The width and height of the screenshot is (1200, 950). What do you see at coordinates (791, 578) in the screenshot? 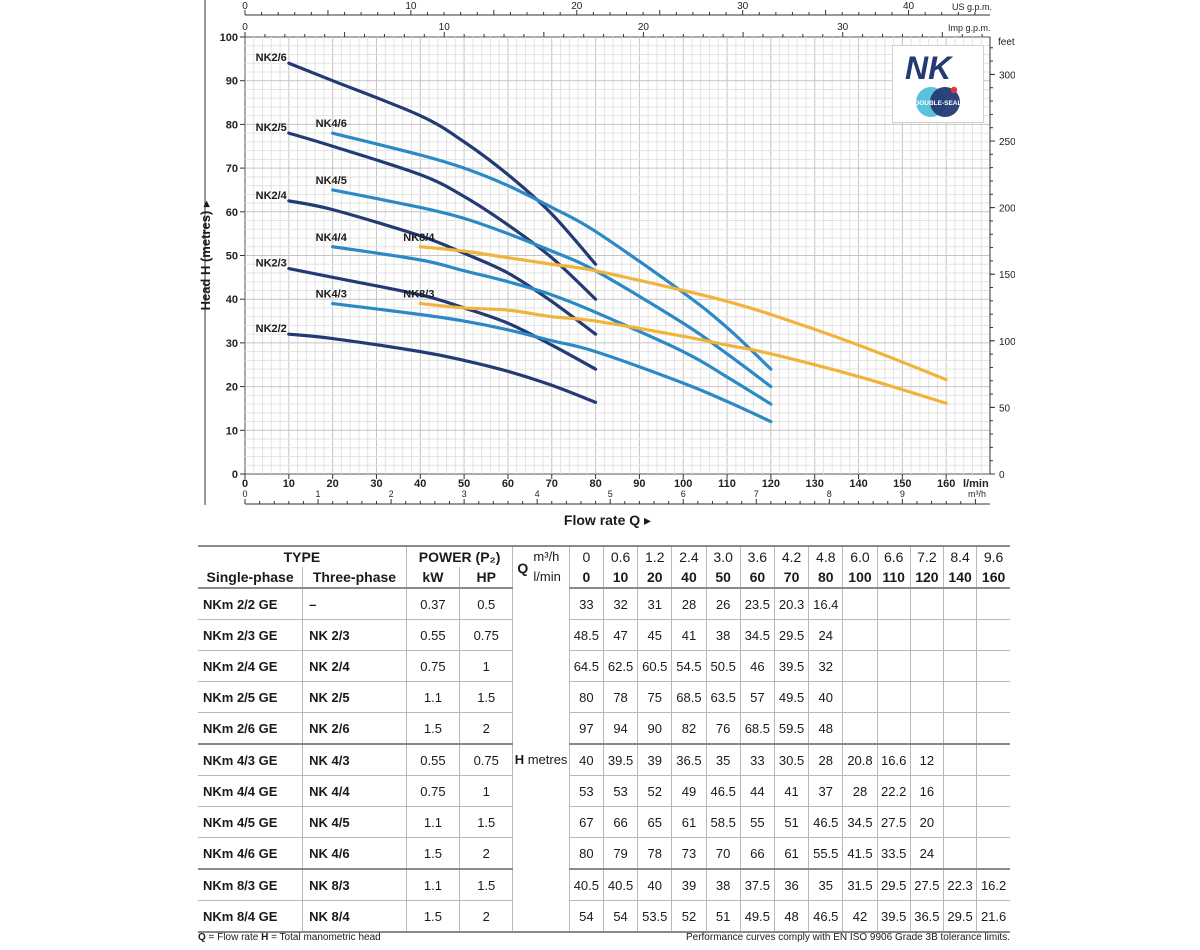
I see `lmin-value: 70` at bounding box center [791, 578].